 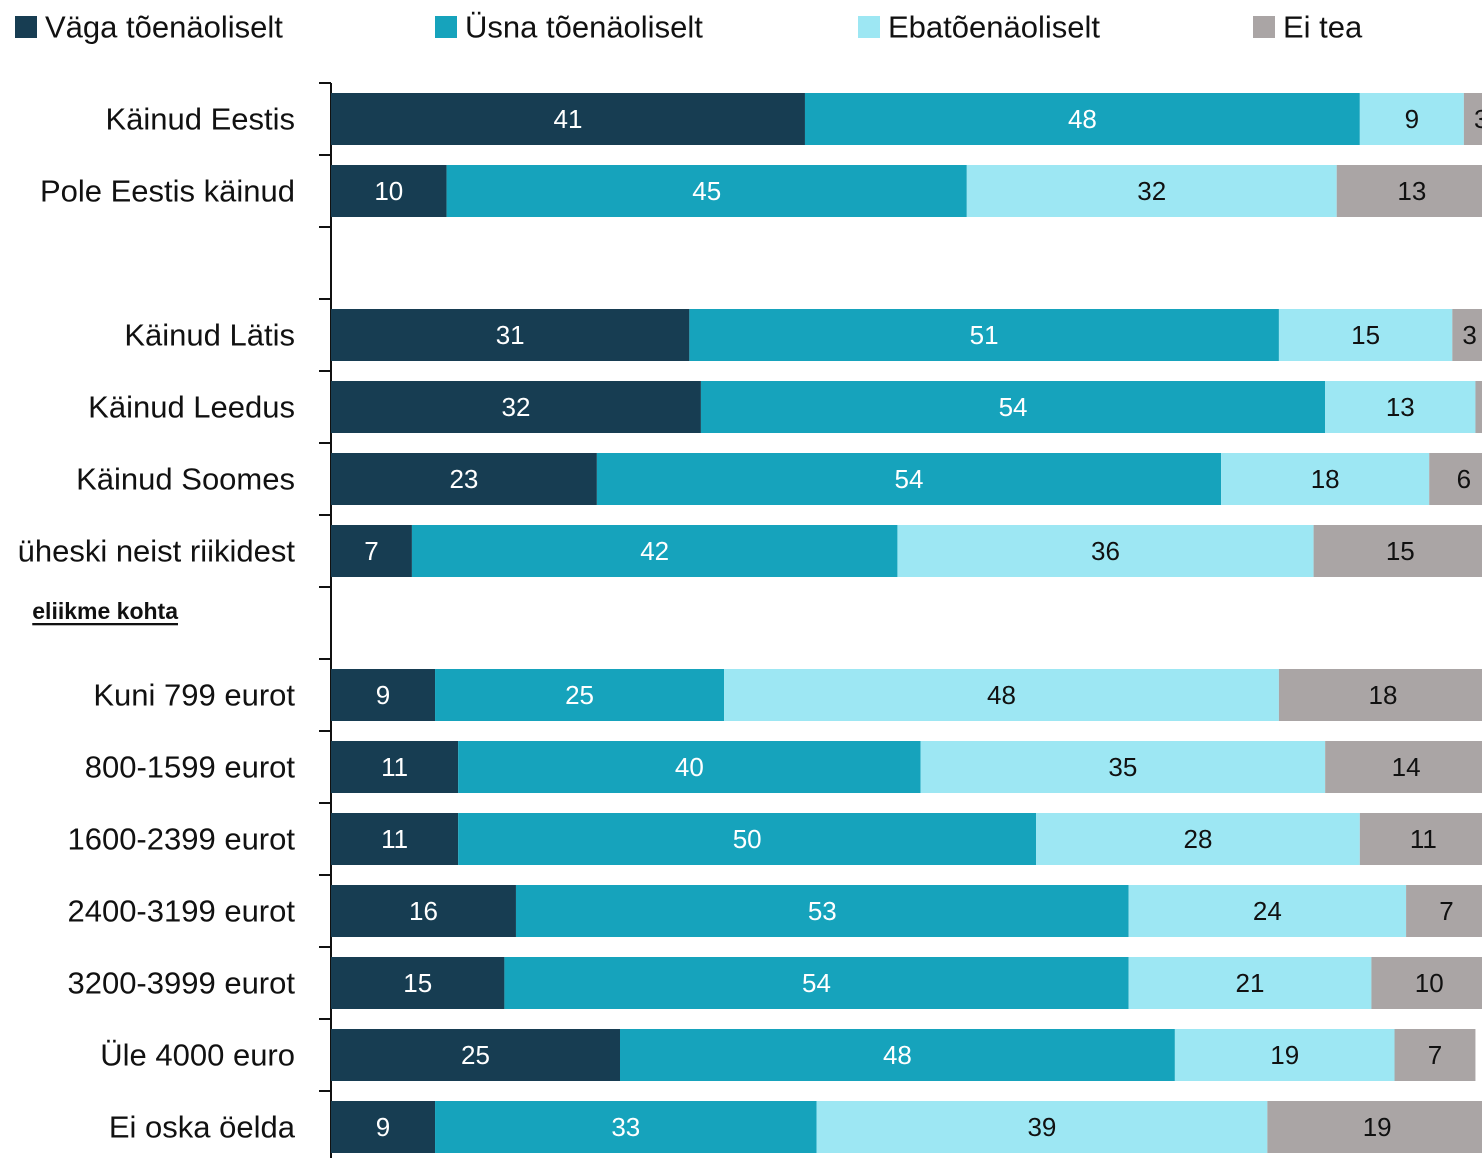 What do you see at coordinates (157, 551) in the screenshot?
I see `category-label: üheski neist riikidest` at bounding box center [157, 551].